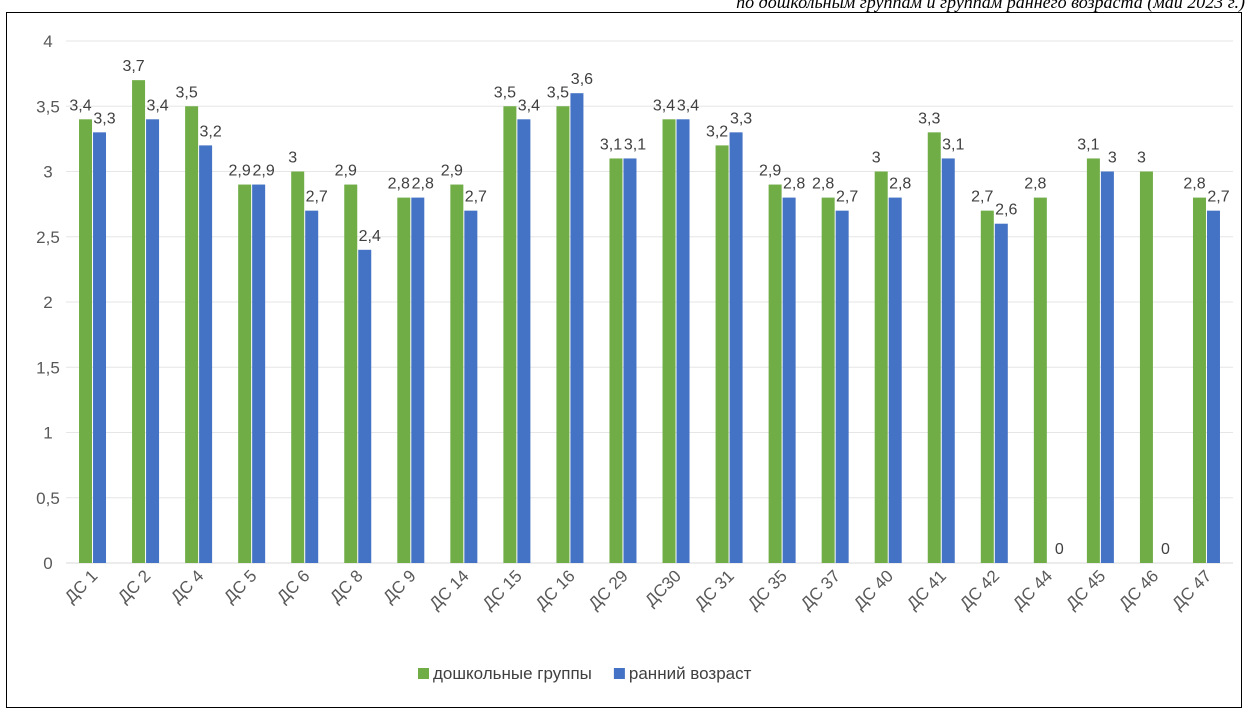 This screenshot has width=1251, height=711. What do you see at coordinates (48, 367) in the screenshot?
I see `y-tick-label: 1,5` at bounding box center [48, 367].